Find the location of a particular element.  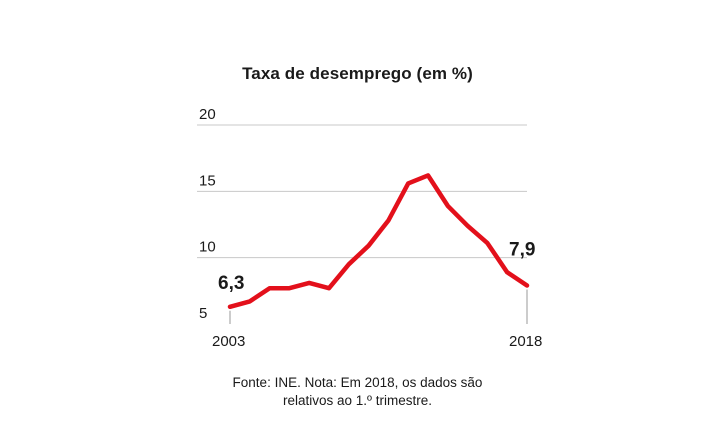

y-tick-label-20: 20 is located at coordinates (207, 114).